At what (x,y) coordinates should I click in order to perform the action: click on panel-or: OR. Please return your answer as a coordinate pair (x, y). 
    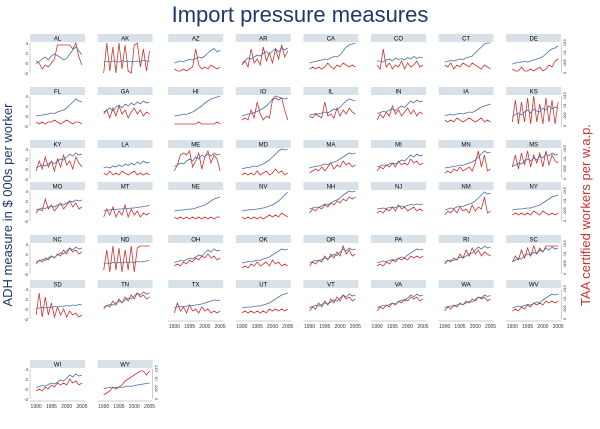
    Looking at the image, I should click on (331, 251).